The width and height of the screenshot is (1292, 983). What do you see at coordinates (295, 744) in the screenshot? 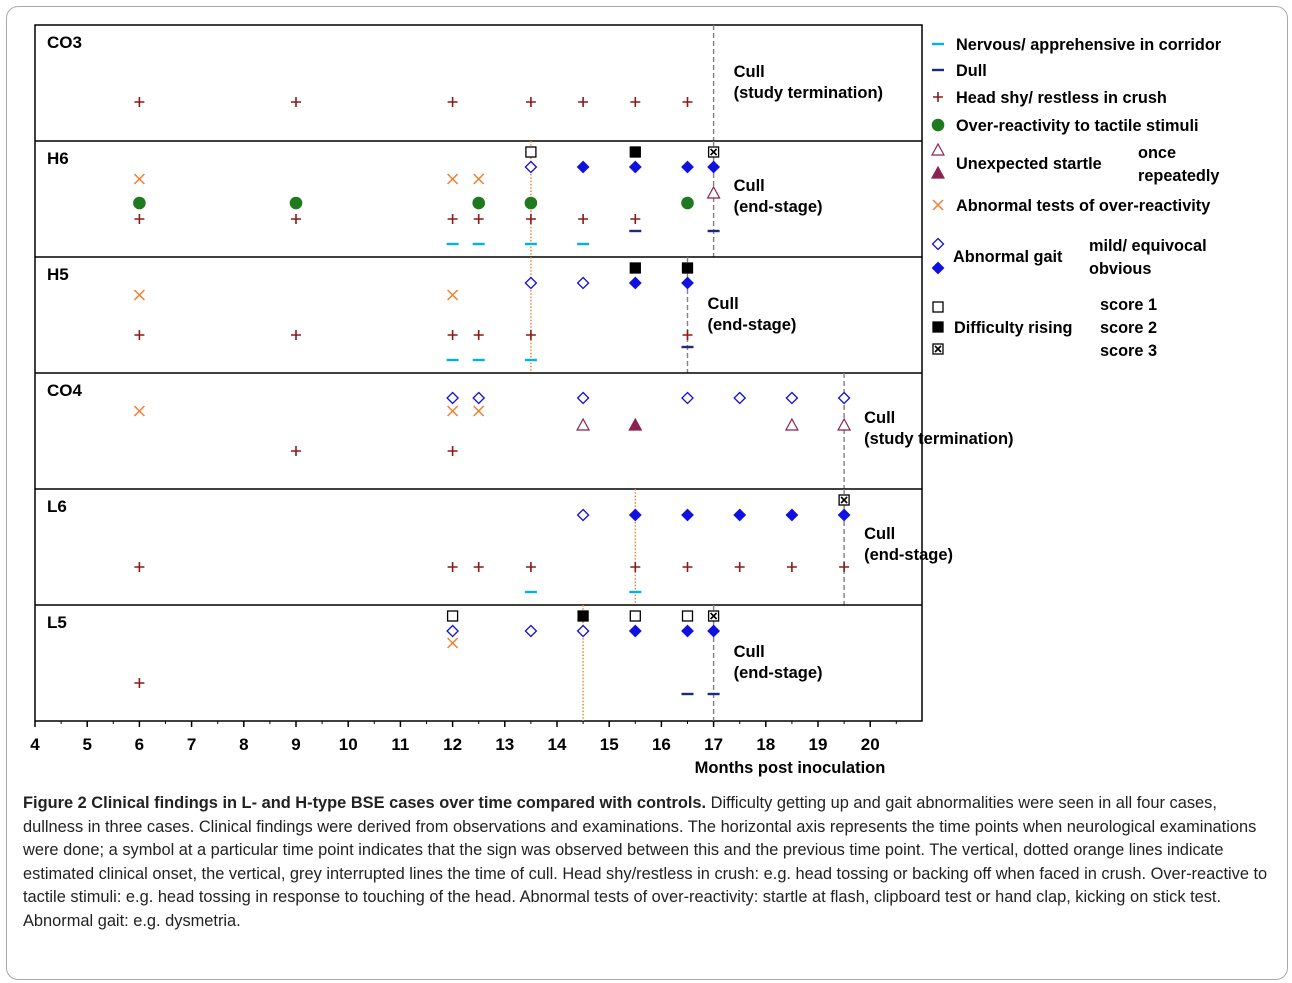
I see `x-tick-label: 9` at bounding box center [295, 744].